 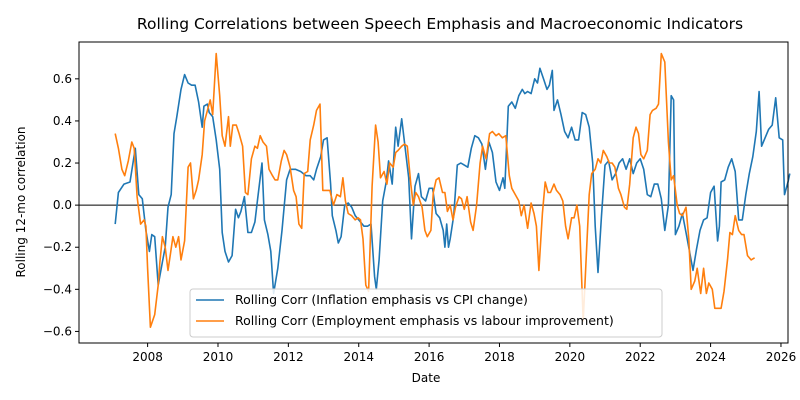 What do you see at coordinates (640, 357) in the screenshot?
I see `x-tick-label: 2022` at bounding box center [640, 357].